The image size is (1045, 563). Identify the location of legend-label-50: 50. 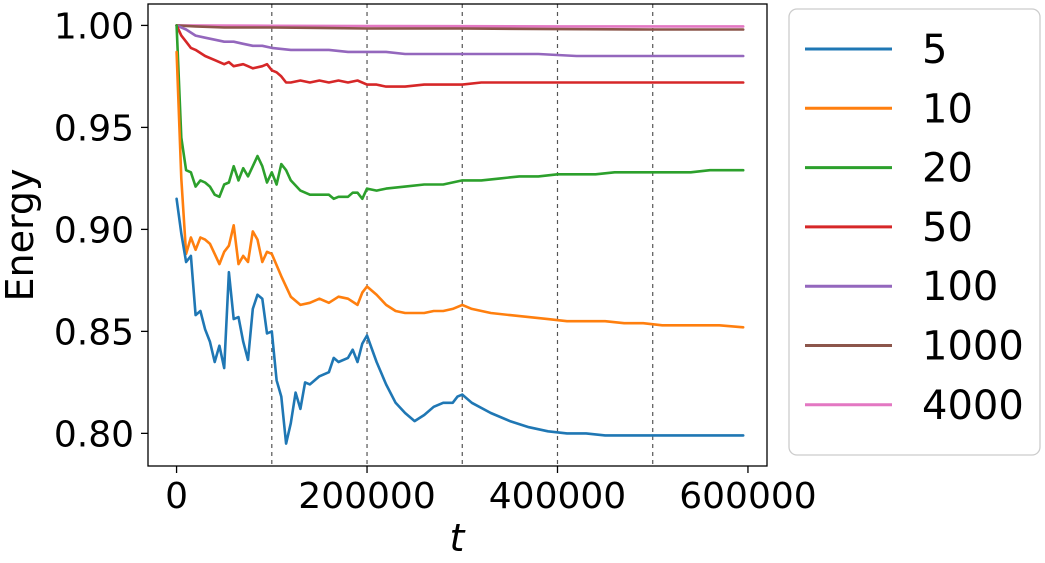
(947, 228).